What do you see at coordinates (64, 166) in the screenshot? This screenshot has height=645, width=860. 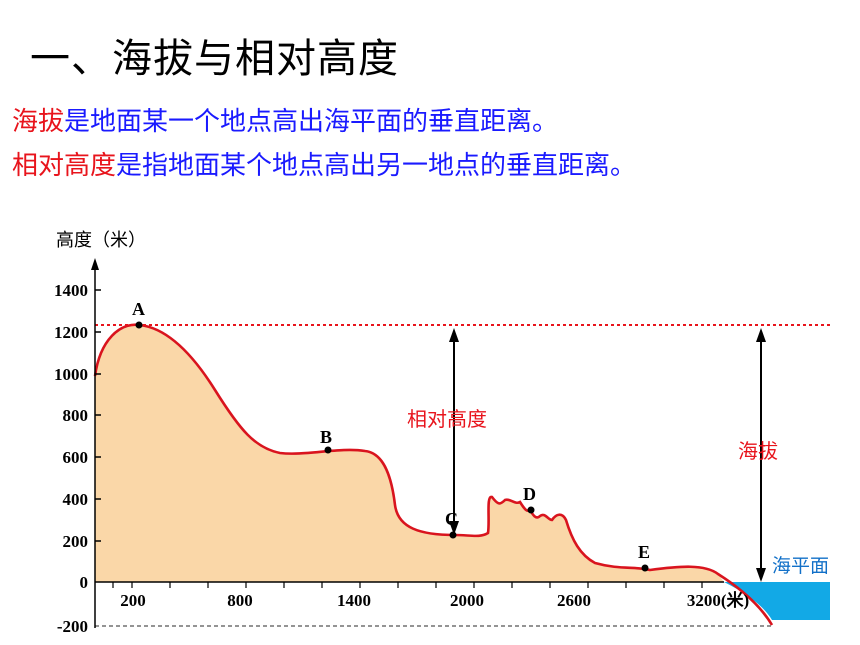 I see `relative-height-term: 相对高度` at bounding box center [64, 166].